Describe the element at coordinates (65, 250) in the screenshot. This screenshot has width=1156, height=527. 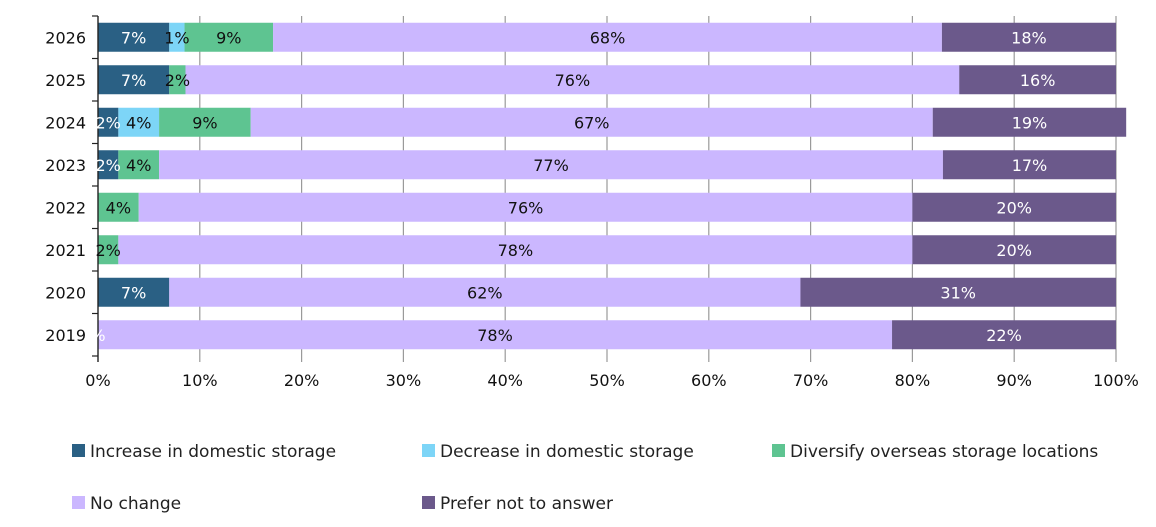
I see `y-tick-label: 2021` at that location.